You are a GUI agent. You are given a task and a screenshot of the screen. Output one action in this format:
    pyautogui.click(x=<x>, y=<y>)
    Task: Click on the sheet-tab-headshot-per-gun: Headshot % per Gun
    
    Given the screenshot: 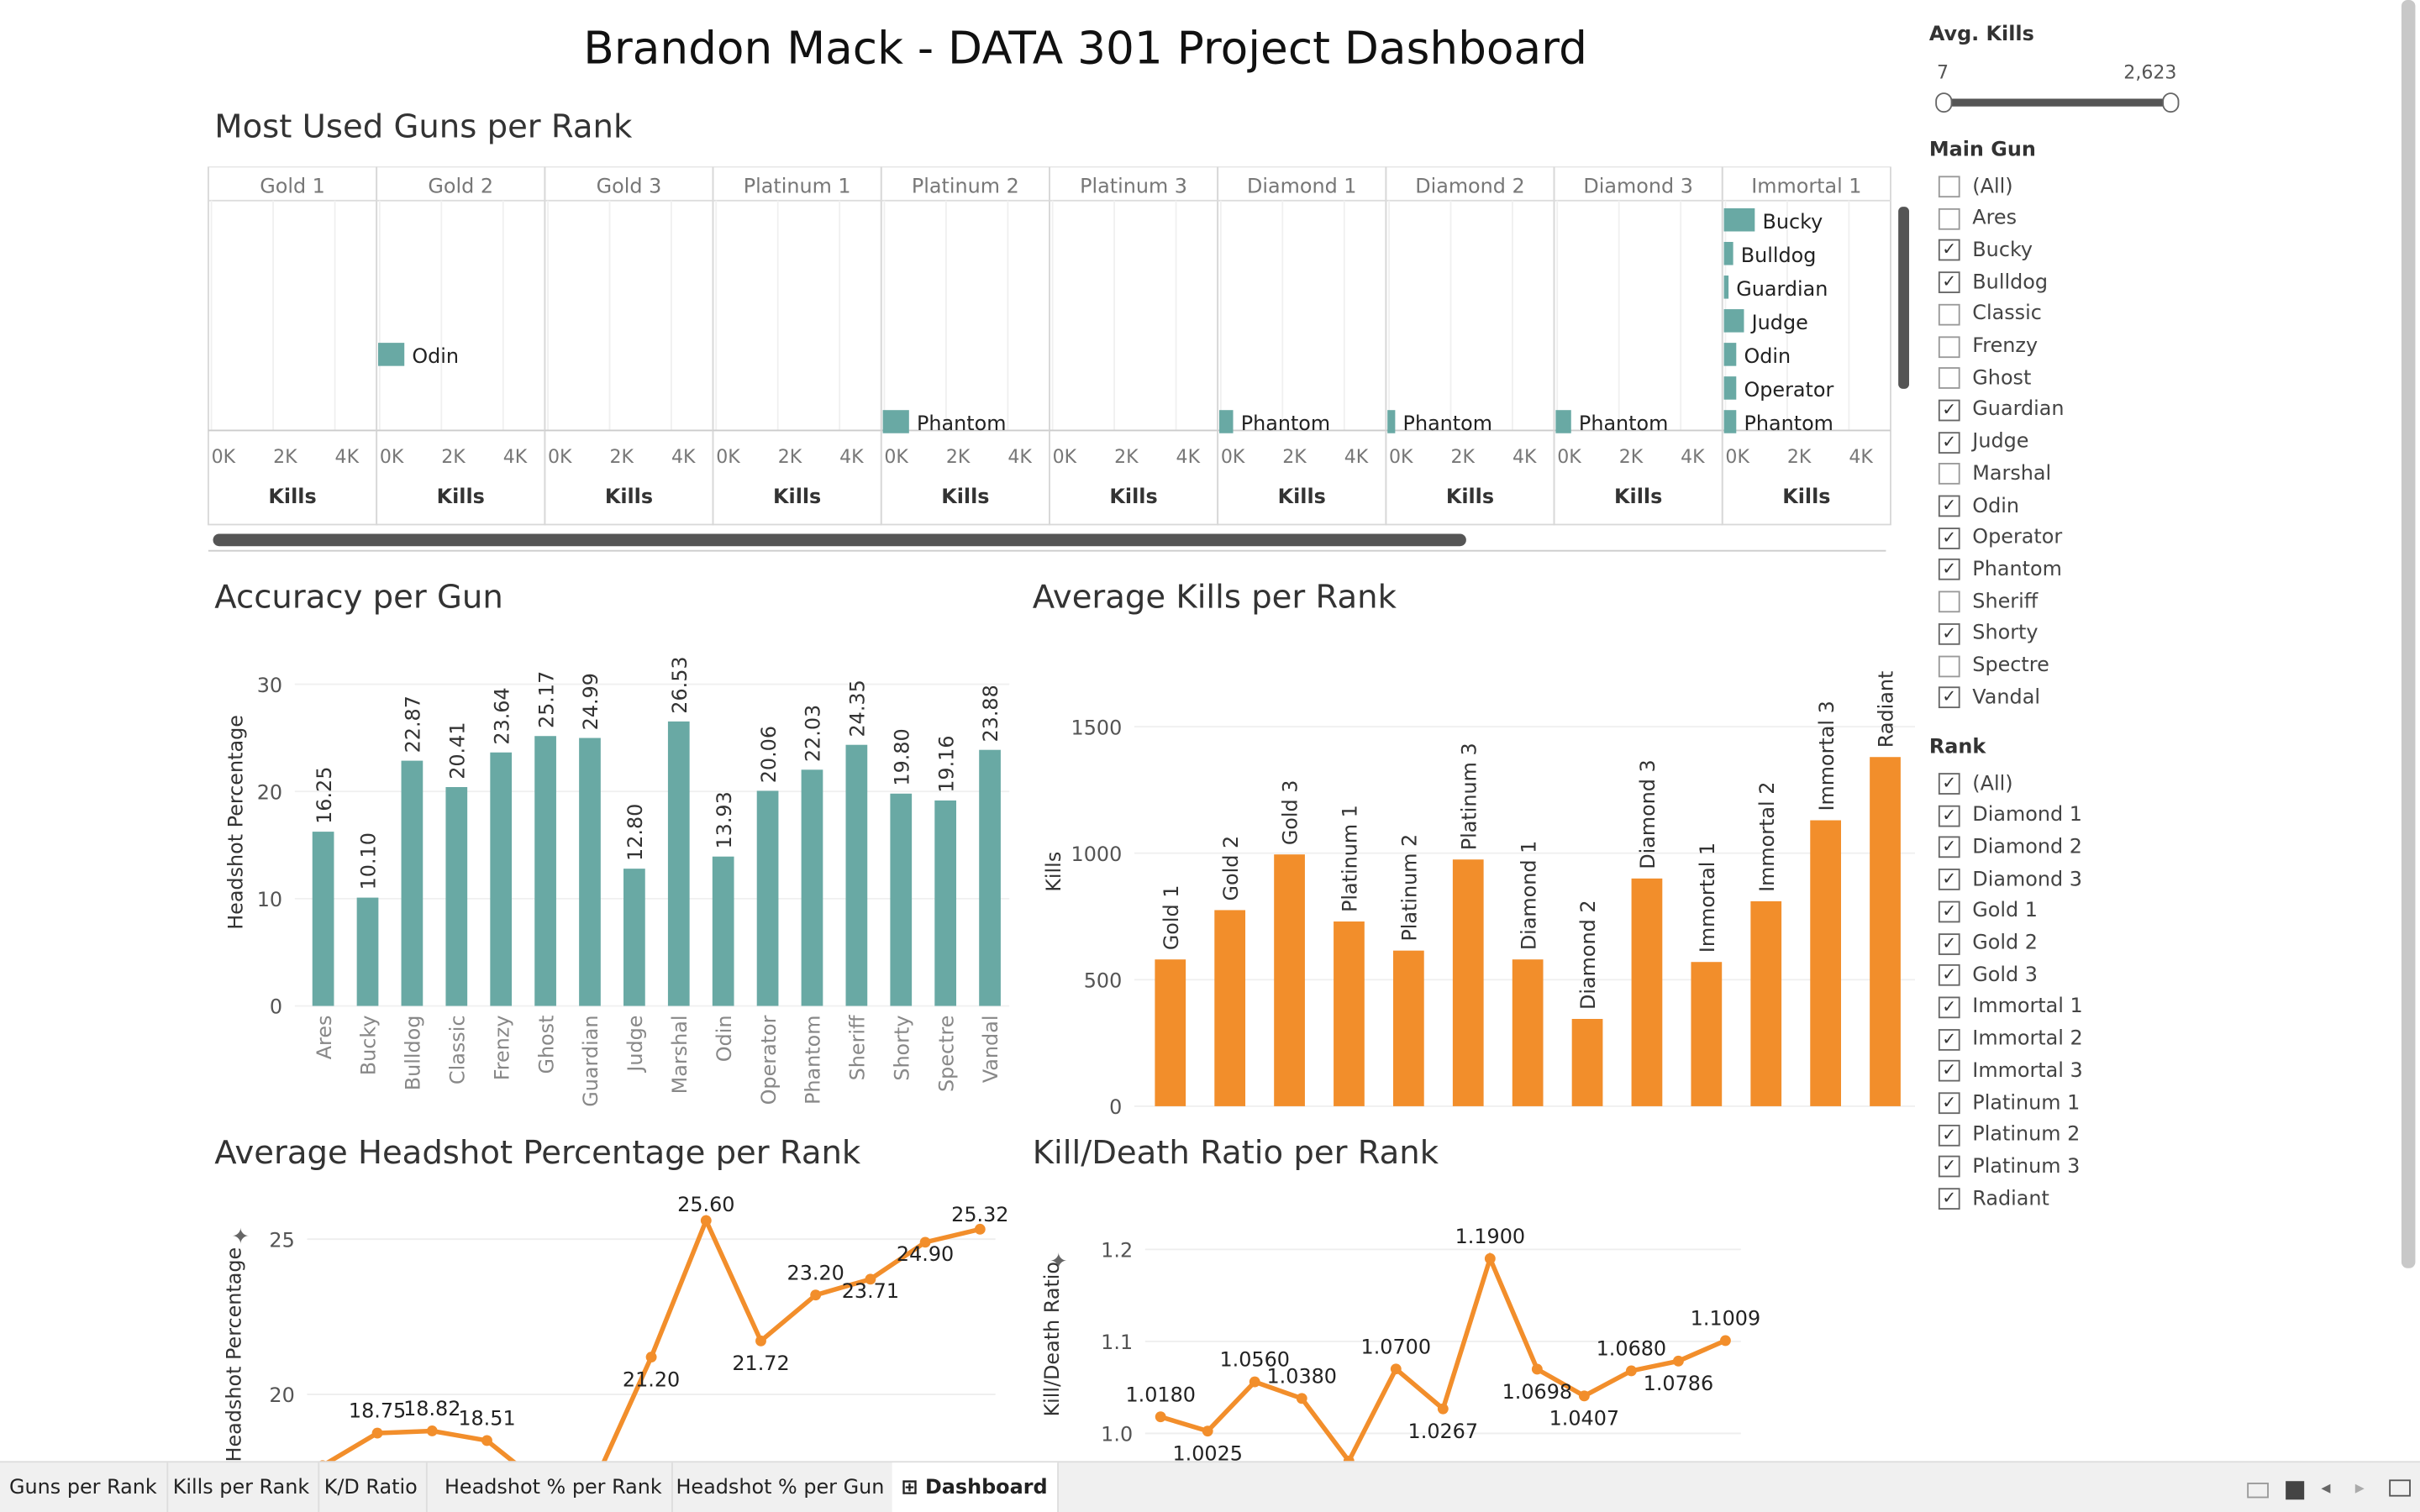 What is the action you would take?
    pyautogui.click(x=781, y=1487)
    